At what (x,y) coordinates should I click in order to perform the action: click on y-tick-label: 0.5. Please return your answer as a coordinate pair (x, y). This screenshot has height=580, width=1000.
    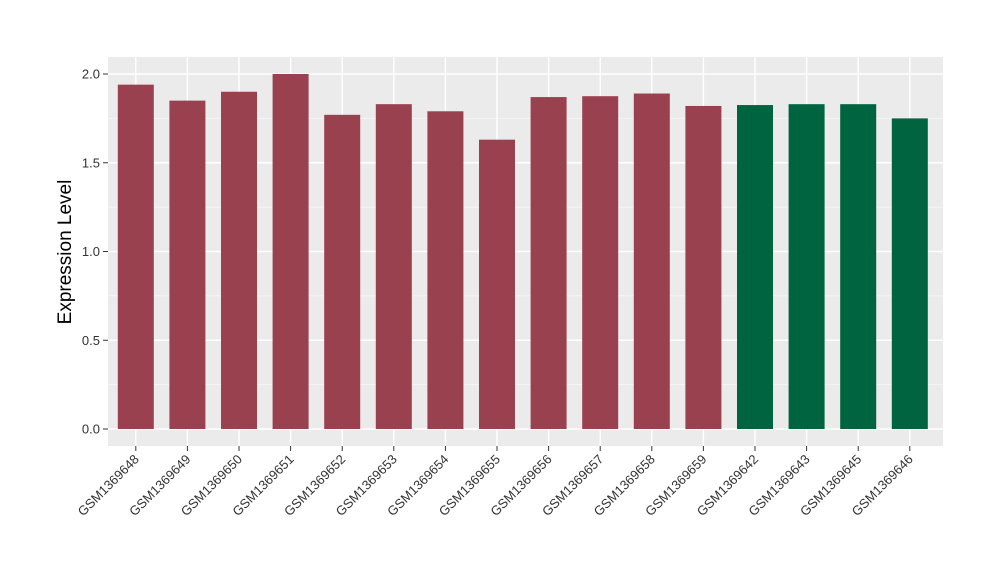
    Looking at the image, I should click on (91, 340).